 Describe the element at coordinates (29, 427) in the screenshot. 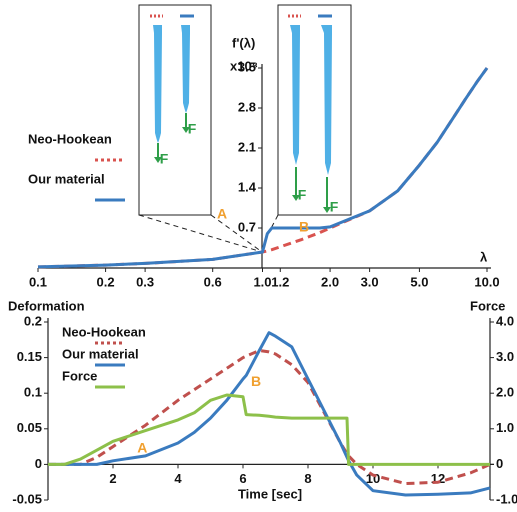

I see `y-tick-label: 0.05` at that location.